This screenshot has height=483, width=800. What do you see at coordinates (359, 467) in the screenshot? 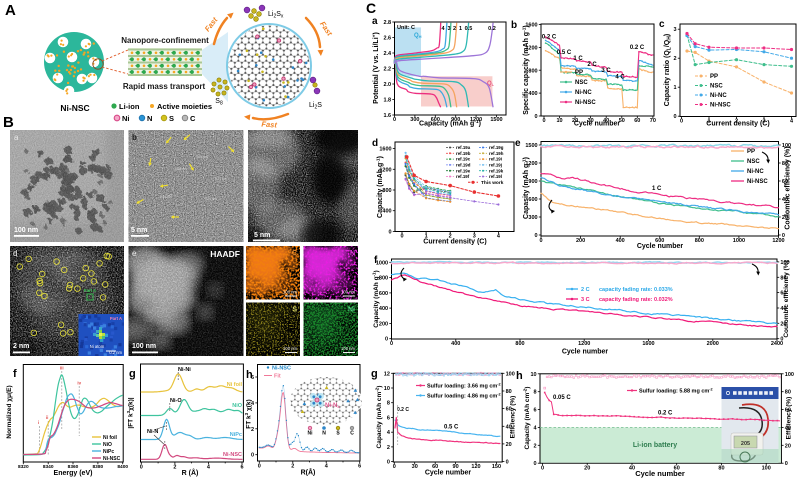
I see `svg-text: 6` at bounding box center [359, 467].